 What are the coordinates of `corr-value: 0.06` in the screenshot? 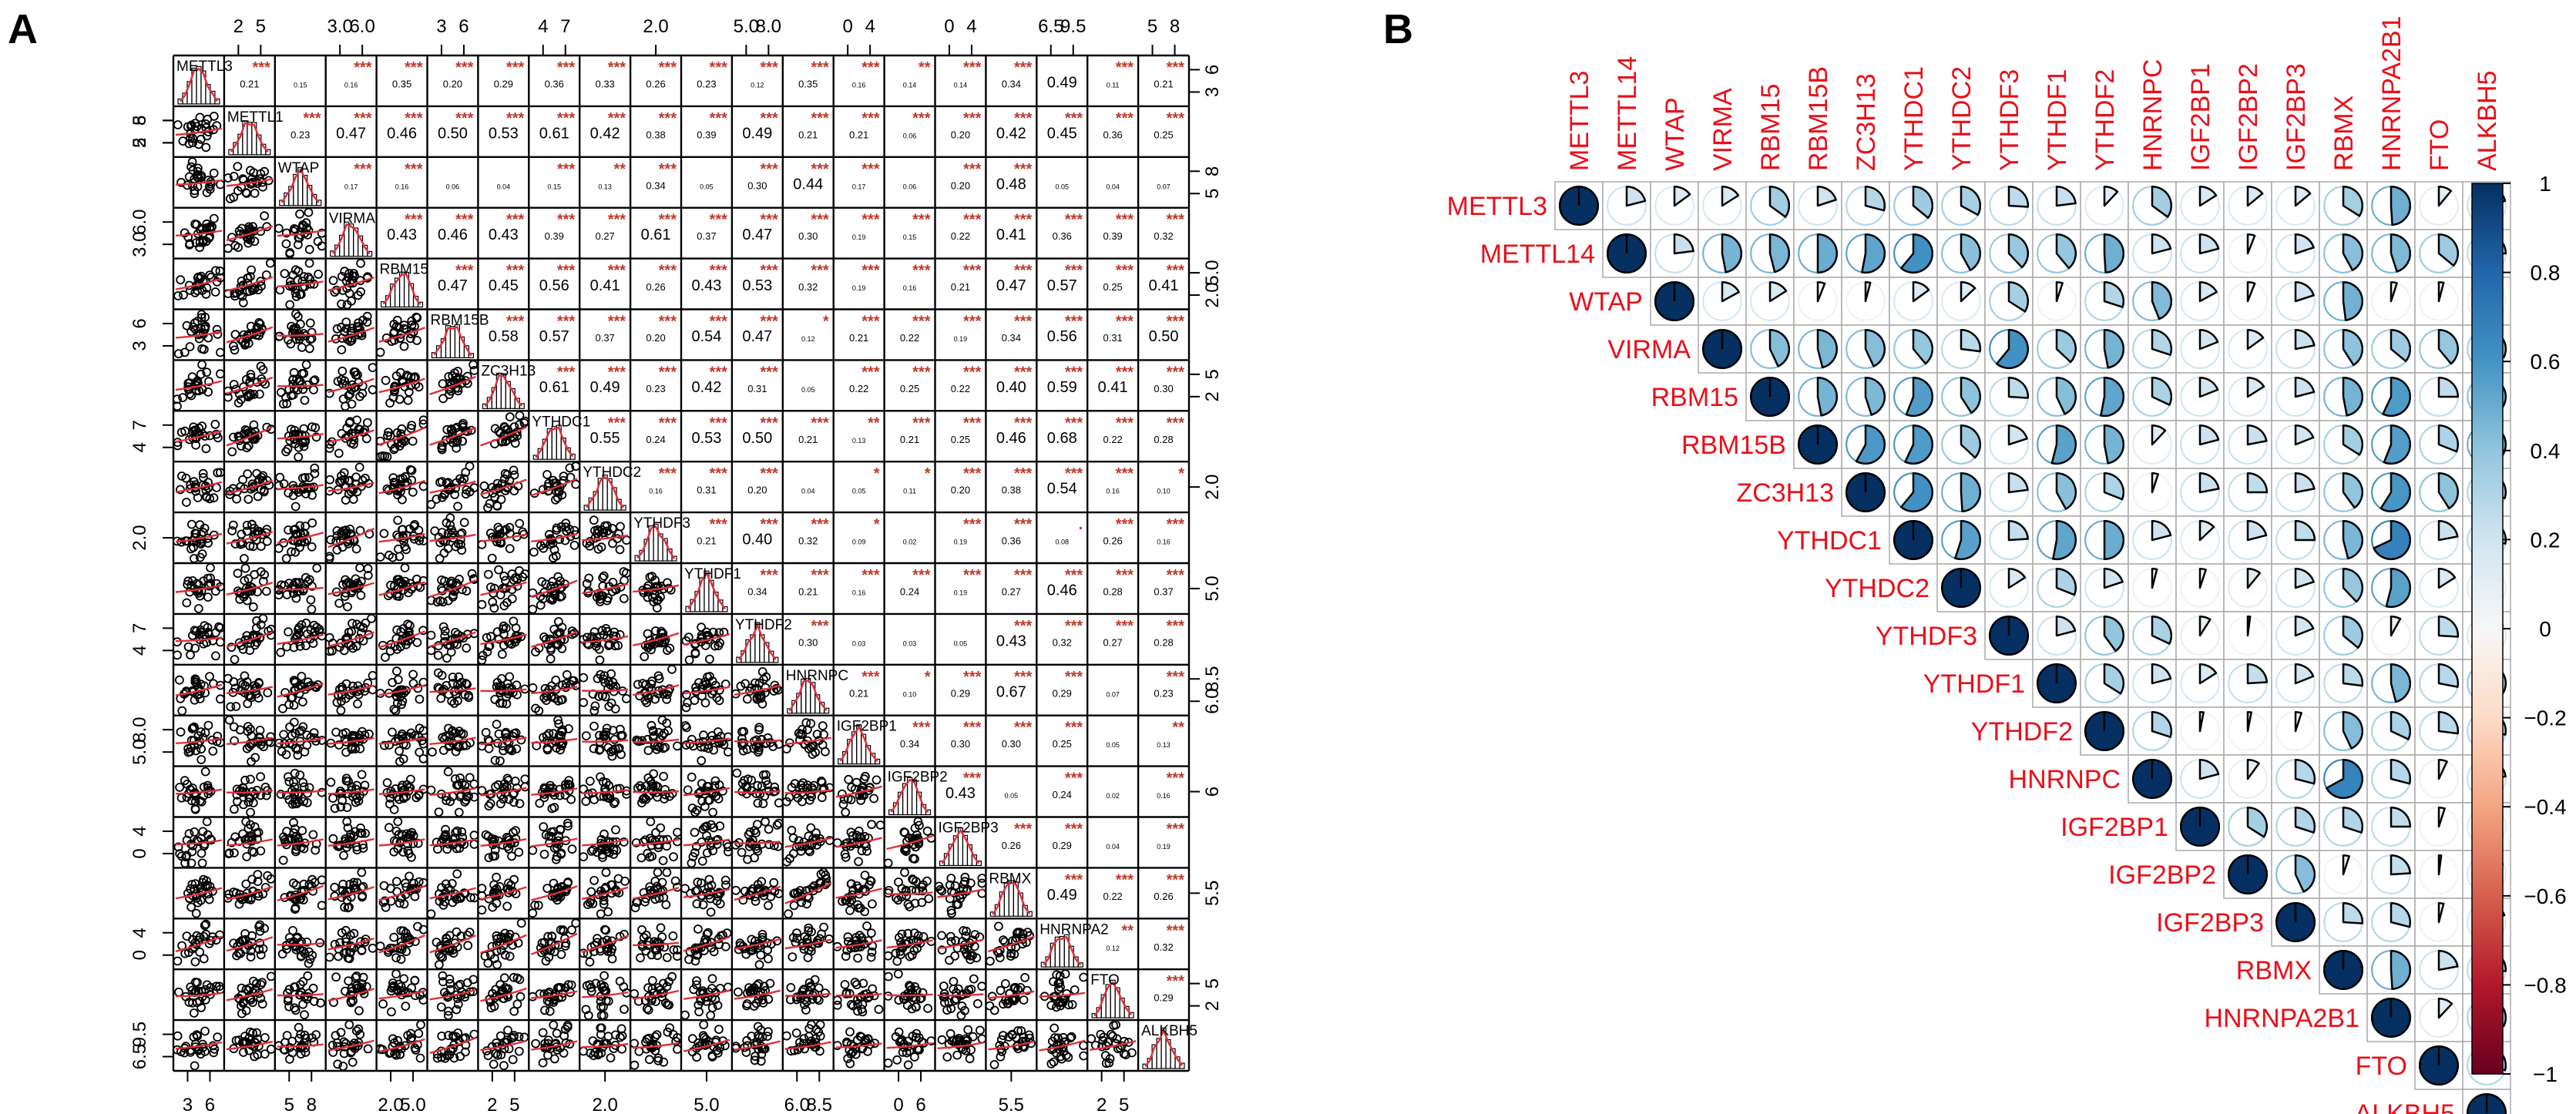 It's located at (910, 135).